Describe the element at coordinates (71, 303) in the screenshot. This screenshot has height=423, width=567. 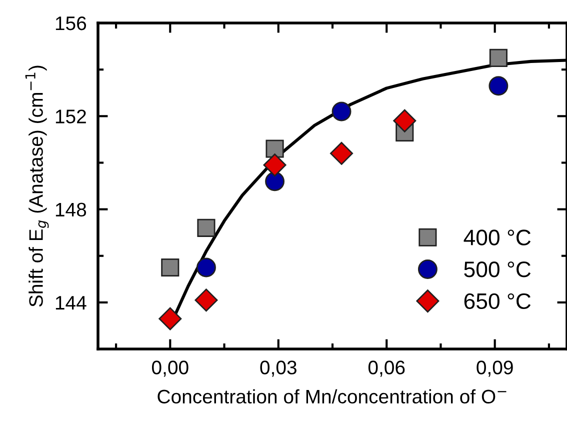
I see `y-tick-label: 144` at that location.